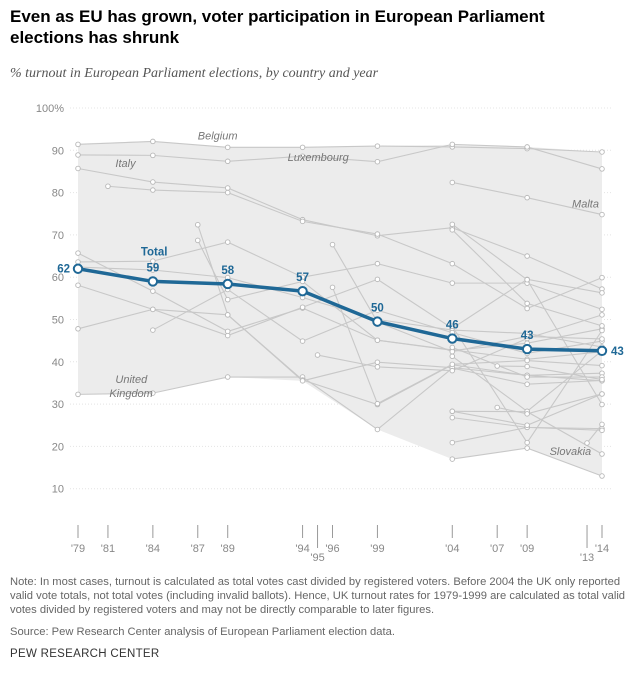 The height and width of the screenshot is (678, 640). What do you see at coordinates (571, 452) in the screenshot?
I see `country-label: Slovakia` at bounding box center [571, 452].